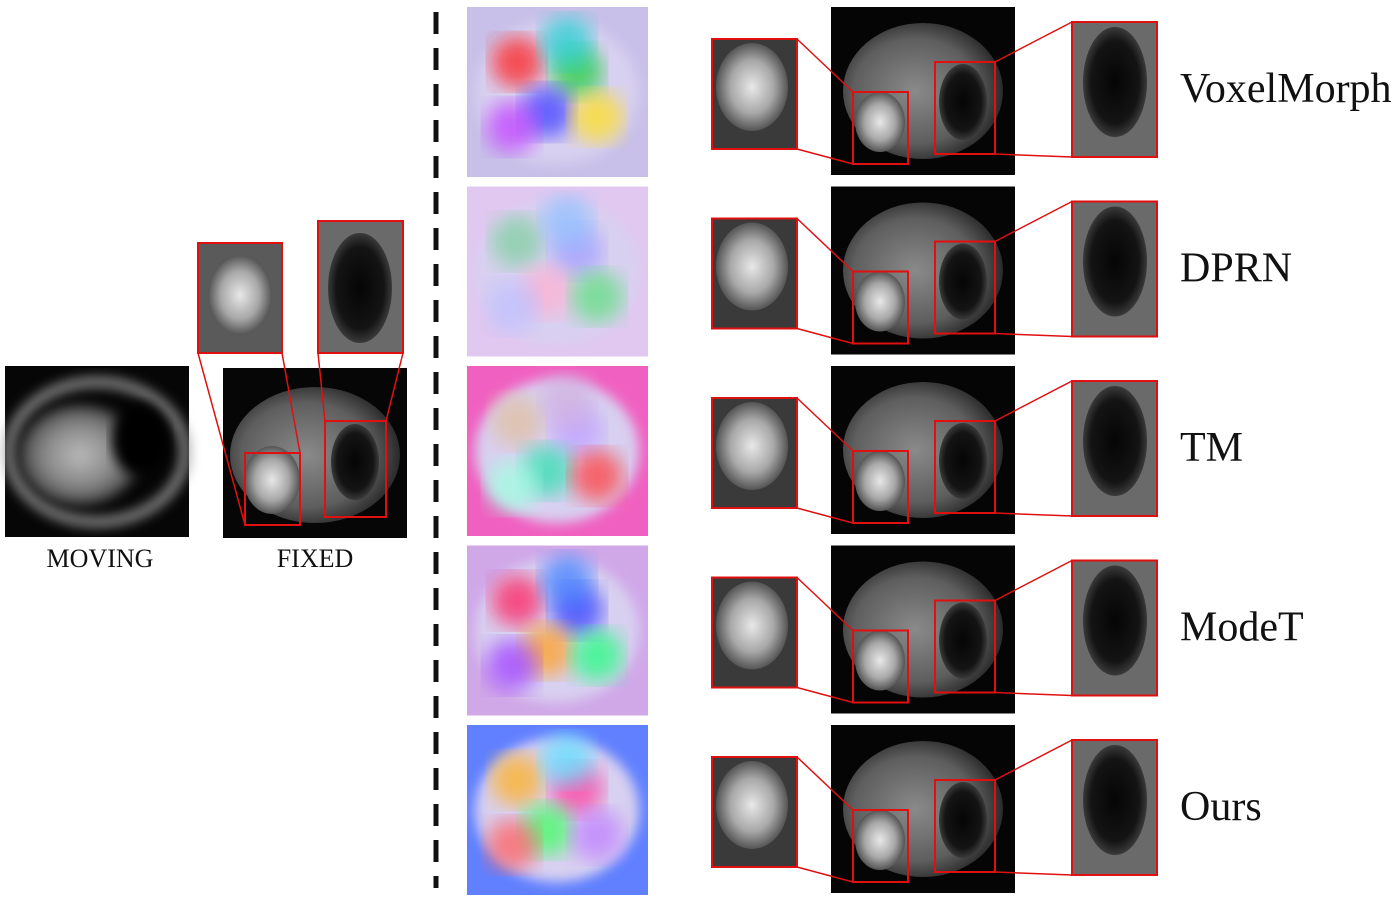  What do you see at coordinates (315, 558) in the screenshot?
I see `fixed-caption: FIXED` at bounding box center [315, 558].